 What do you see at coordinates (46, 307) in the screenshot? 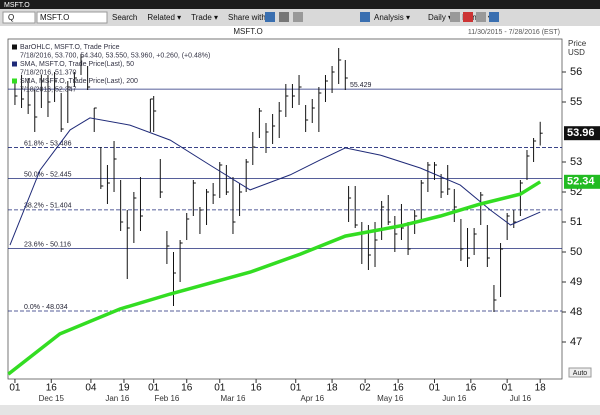
I see `retracement-label: 0.0% - 48.034` at bounding box center [46, 307].